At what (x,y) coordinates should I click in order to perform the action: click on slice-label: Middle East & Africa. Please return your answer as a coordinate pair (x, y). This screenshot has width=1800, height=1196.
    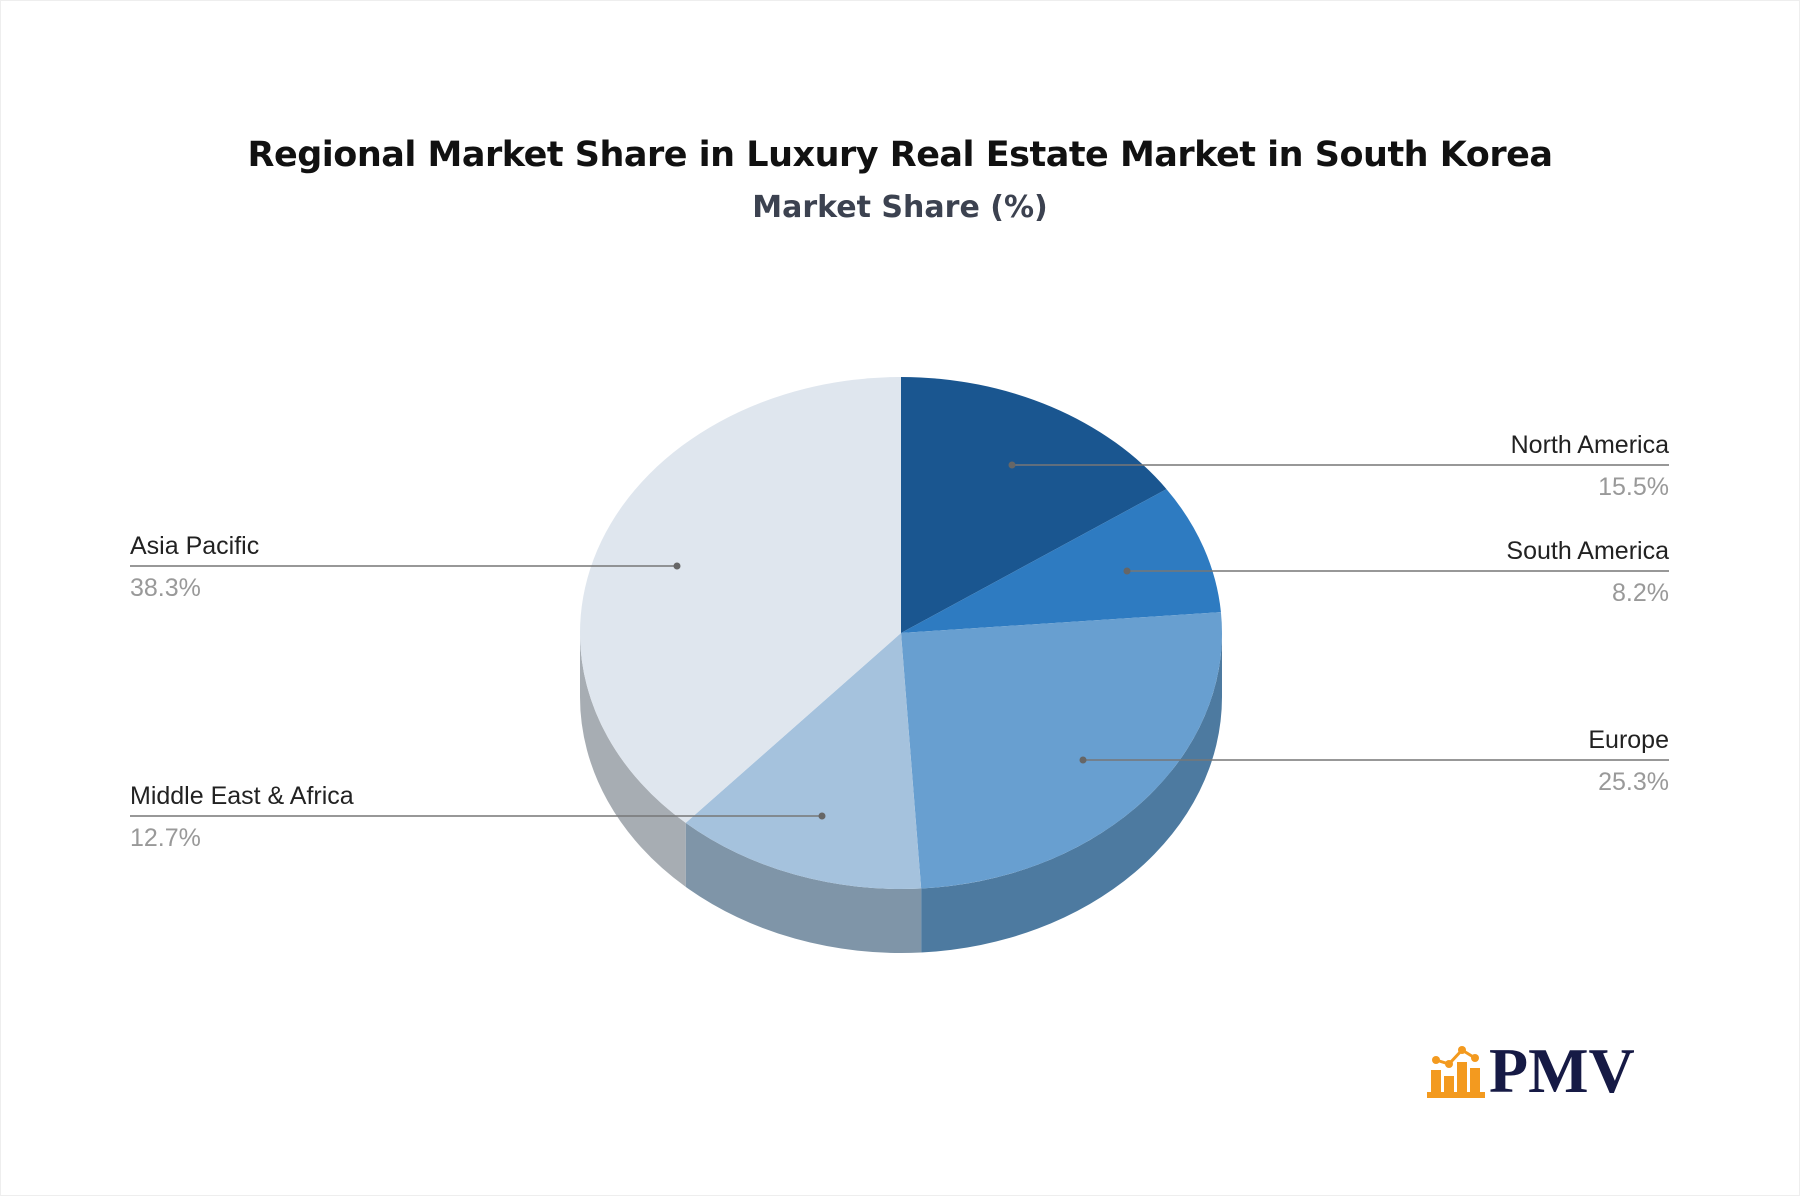
    Looking at the image, I should click on (242, 796).